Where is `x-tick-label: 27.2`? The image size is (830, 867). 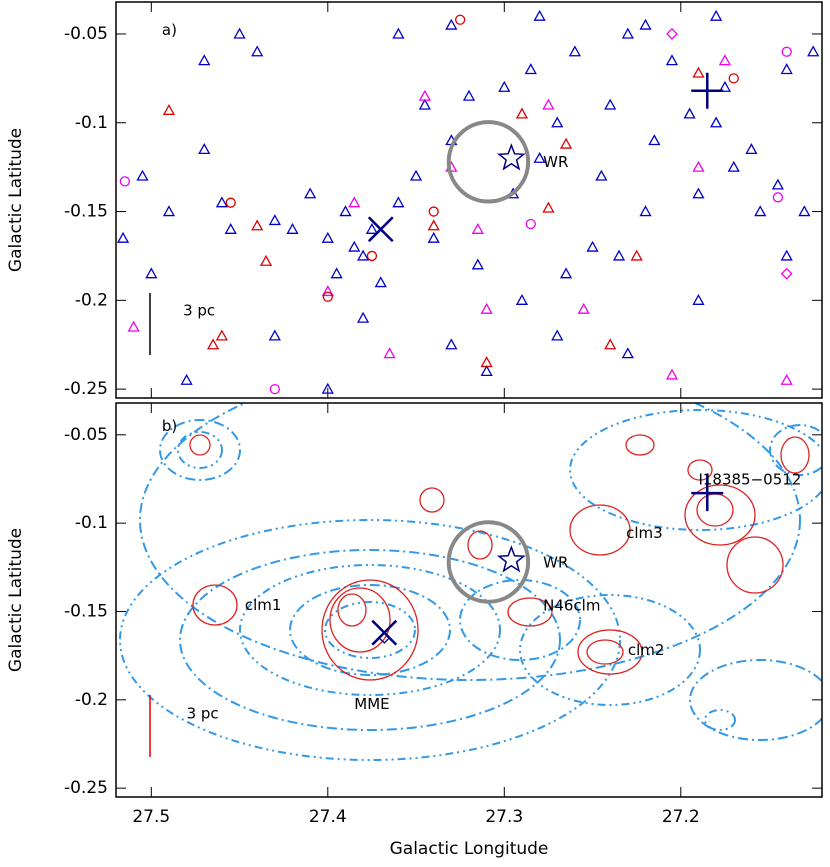
x-tick-label: 27.2 is located at coordinates (681, 817).